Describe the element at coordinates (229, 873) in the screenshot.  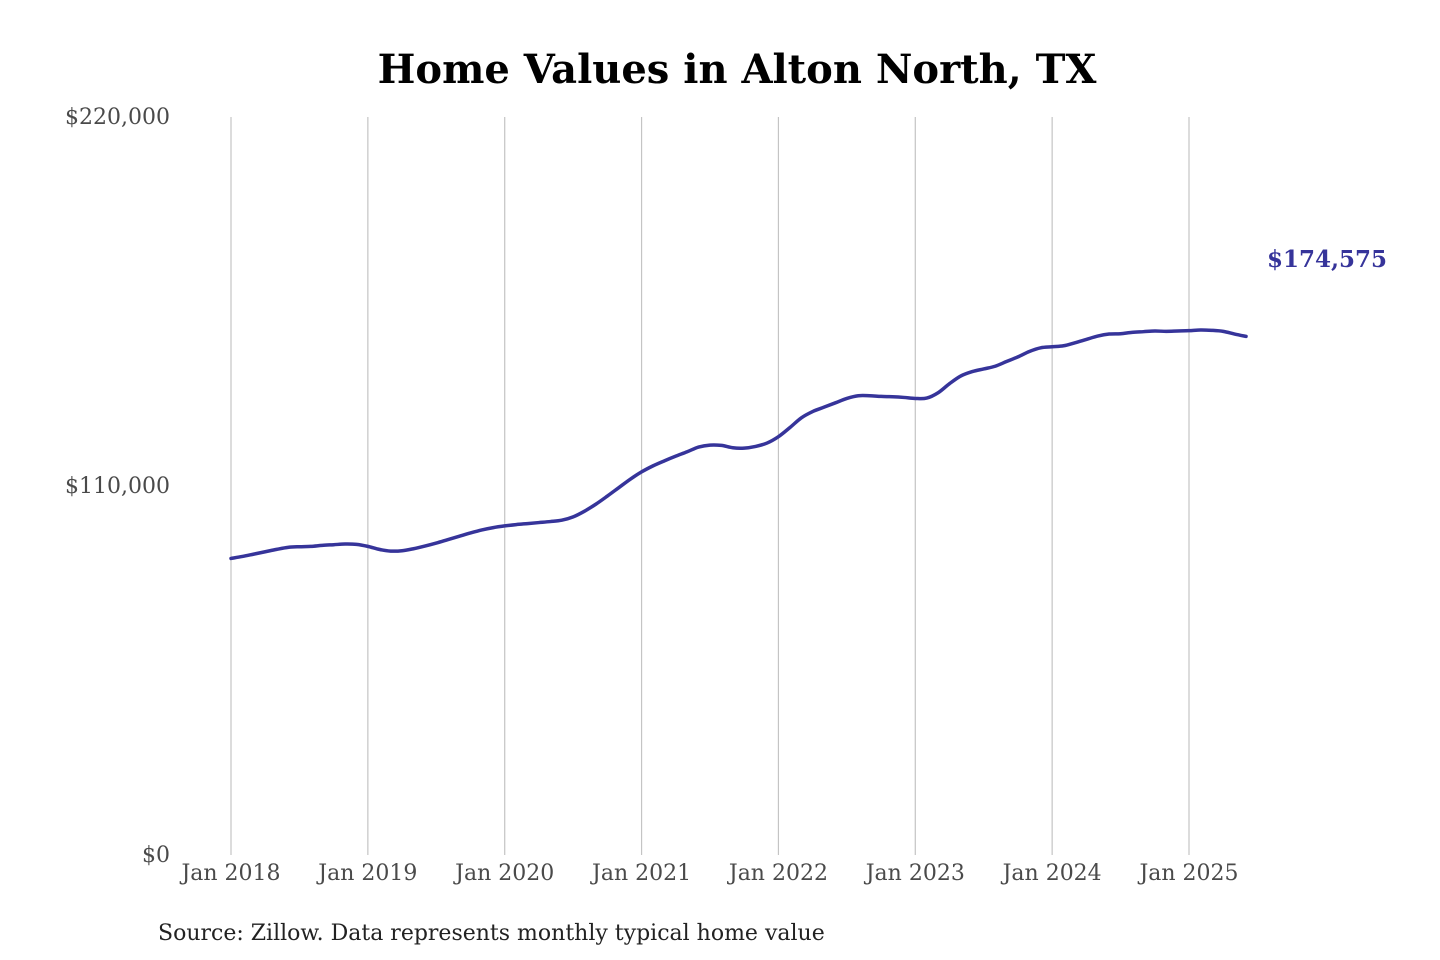
I see `x-tick-label: Jan 2018` at that location.